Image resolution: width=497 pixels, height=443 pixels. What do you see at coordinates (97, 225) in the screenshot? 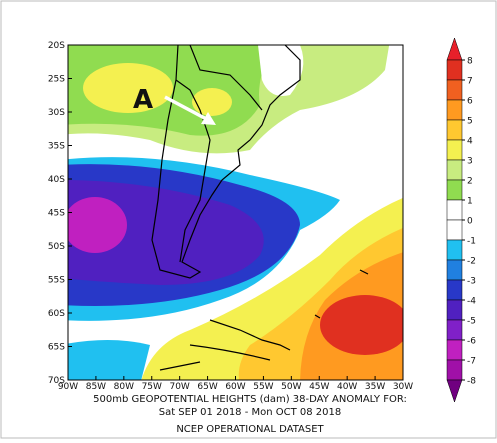
I see `contour-magenta` at bounding box center [97, 225].